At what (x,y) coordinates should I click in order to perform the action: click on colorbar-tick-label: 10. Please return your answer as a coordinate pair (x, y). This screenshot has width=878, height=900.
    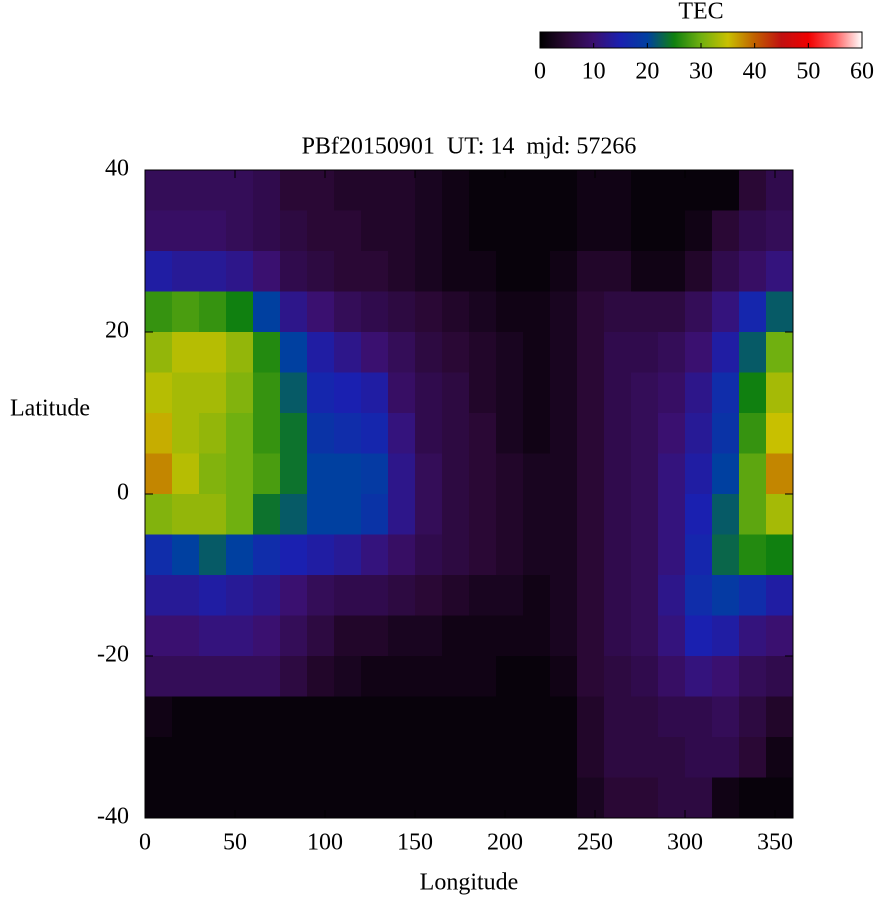
    Looking at the image, I should click on (594, 72).